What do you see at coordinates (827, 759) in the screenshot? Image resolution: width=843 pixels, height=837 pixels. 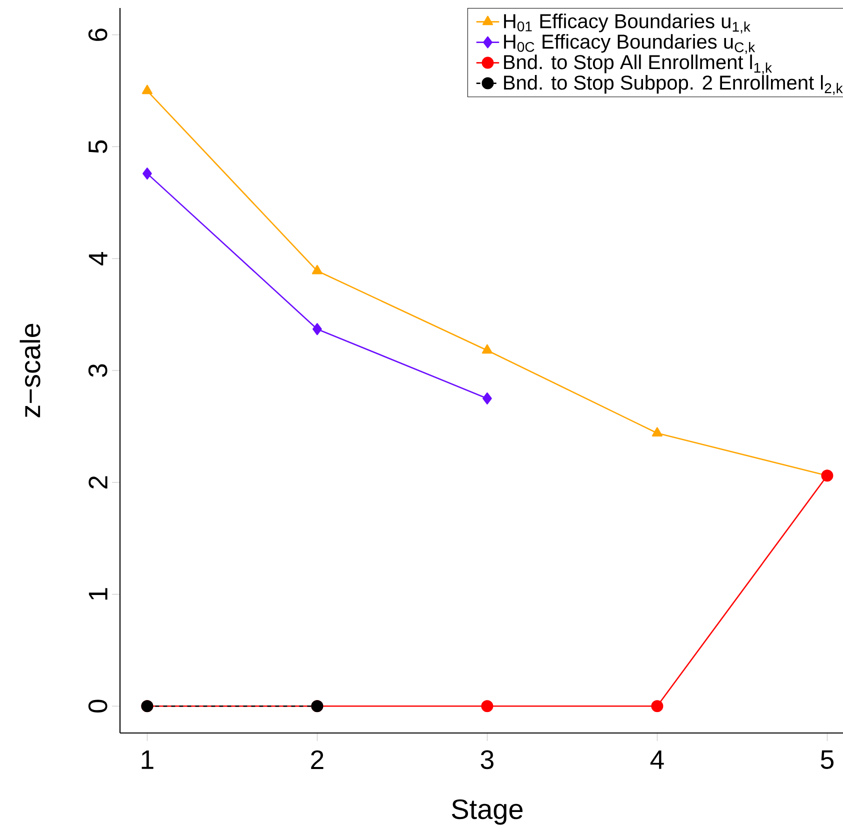 I see `x-tick-label: 5` at bounding box center [827, 759].